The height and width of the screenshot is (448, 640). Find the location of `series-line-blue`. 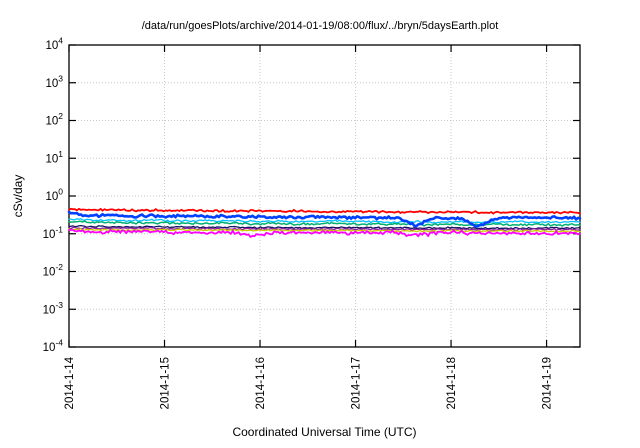

series-line-blue is located at coordinates (324, 219).